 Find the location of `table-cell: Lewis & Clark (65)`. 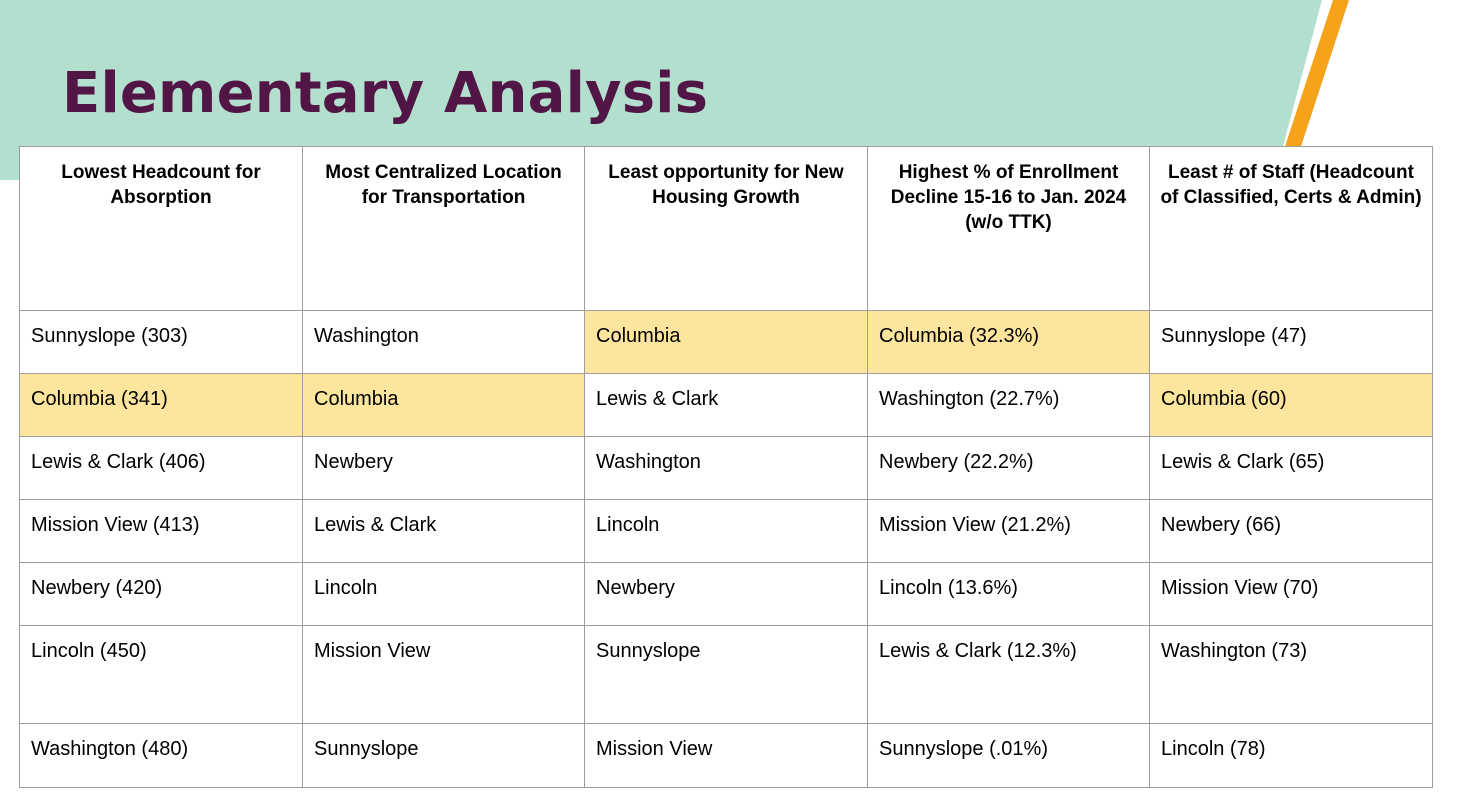

table-cell: Lewis & Clark (65) is located at coordinates (1291, 468).